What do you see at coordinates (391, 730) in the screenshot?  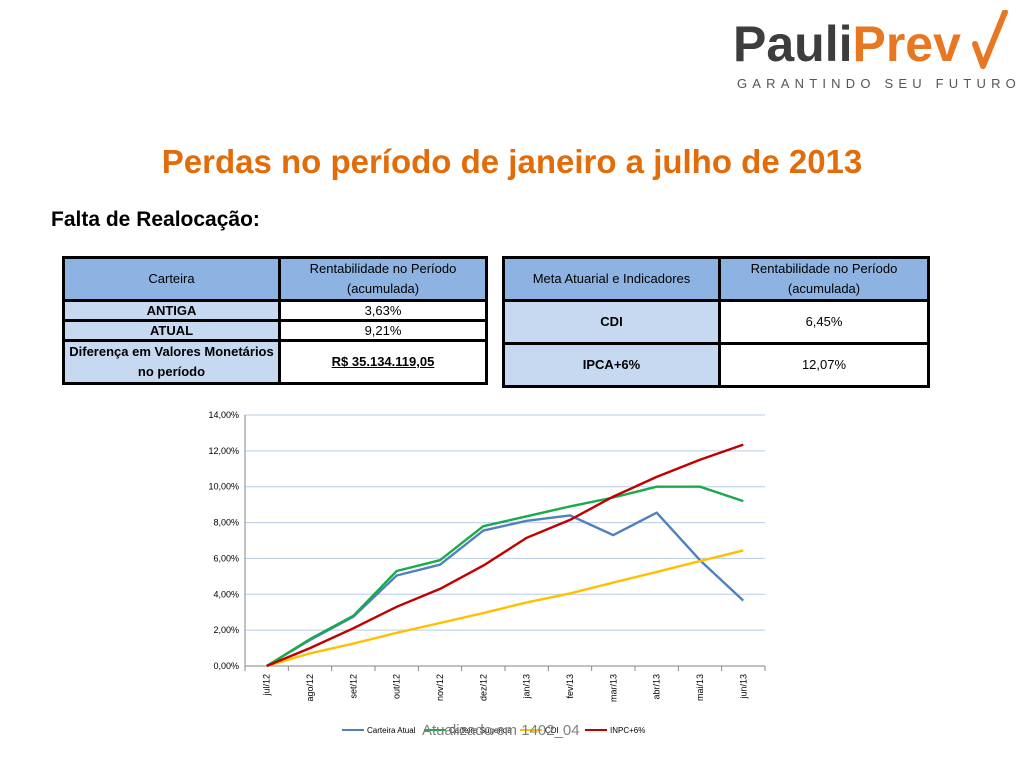 I see `legend-label: Carteira Atual` at bounding box center [391, 730].